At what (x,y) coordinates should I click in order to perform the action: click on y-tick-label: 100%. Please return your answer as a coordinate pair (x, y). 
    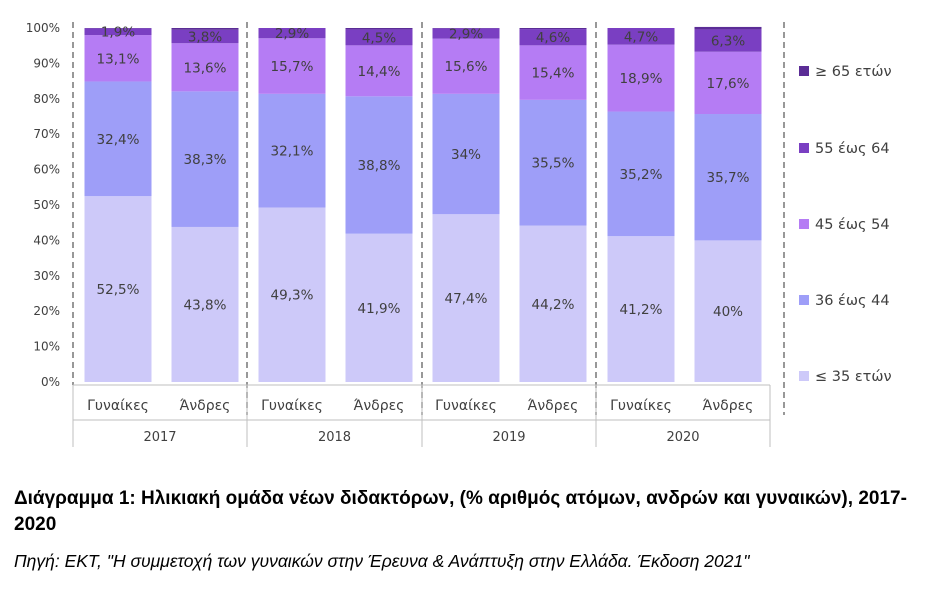
    Looking at the image, I should click on (43, 28).